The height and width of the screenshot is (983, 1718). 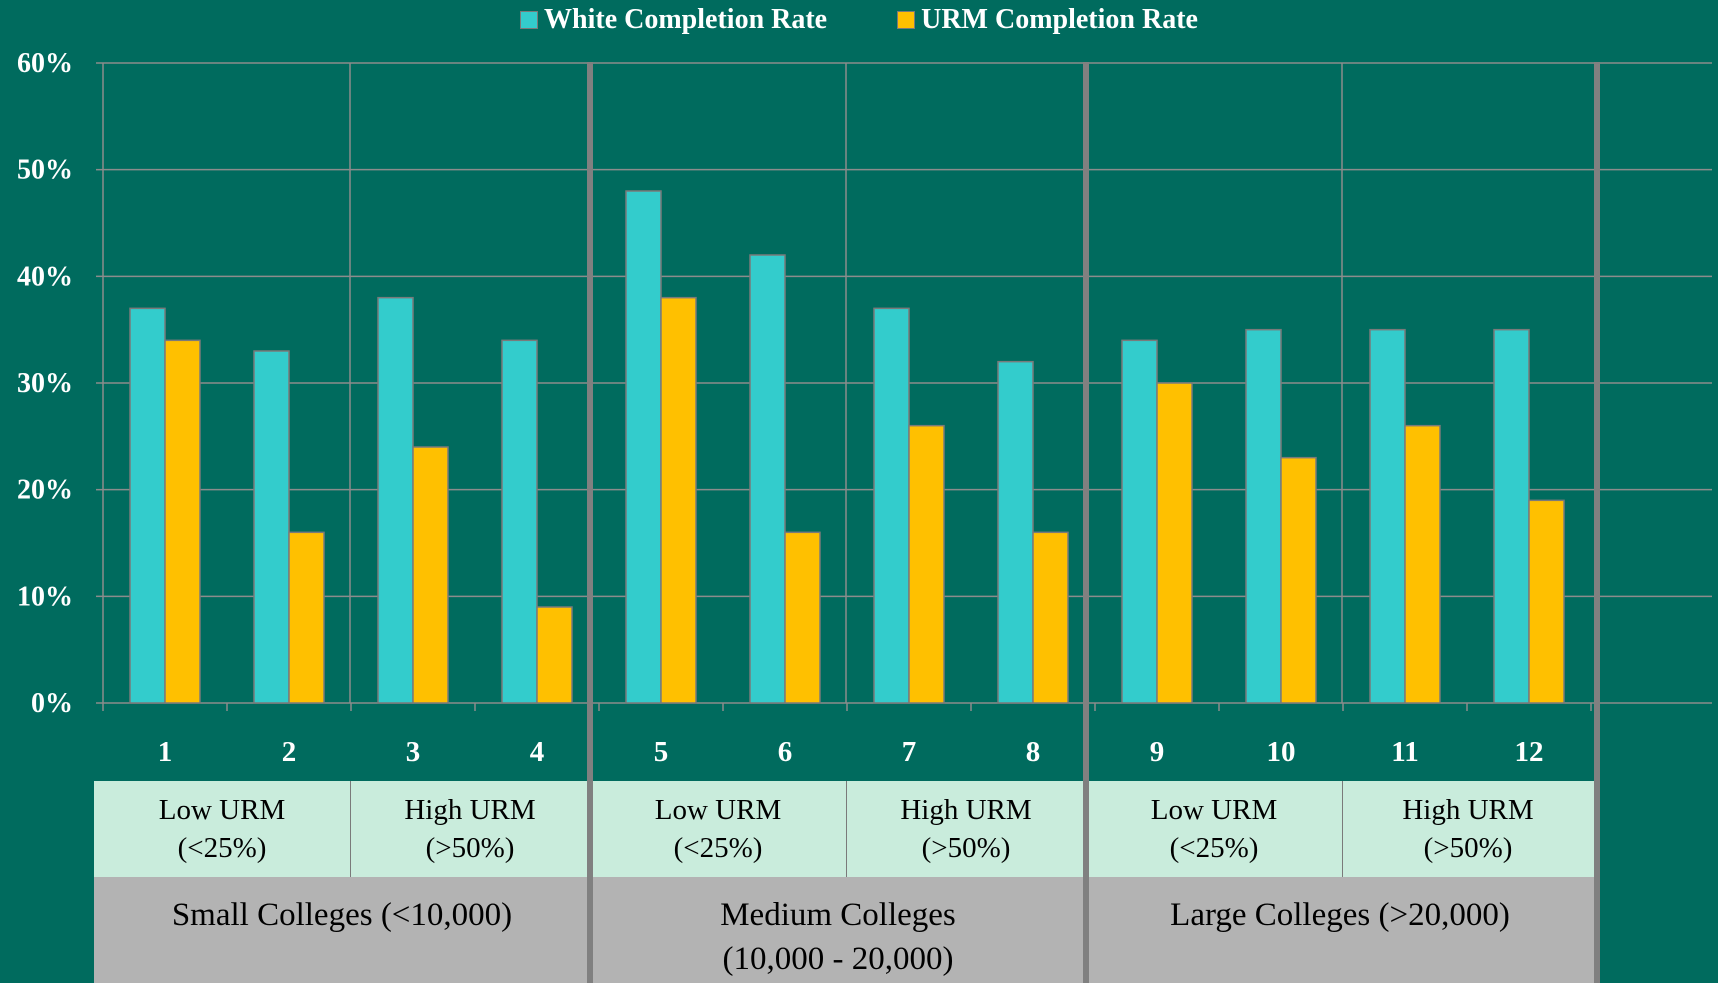 I want to click on legend-swatch-urm, so click(x=906, y=20).